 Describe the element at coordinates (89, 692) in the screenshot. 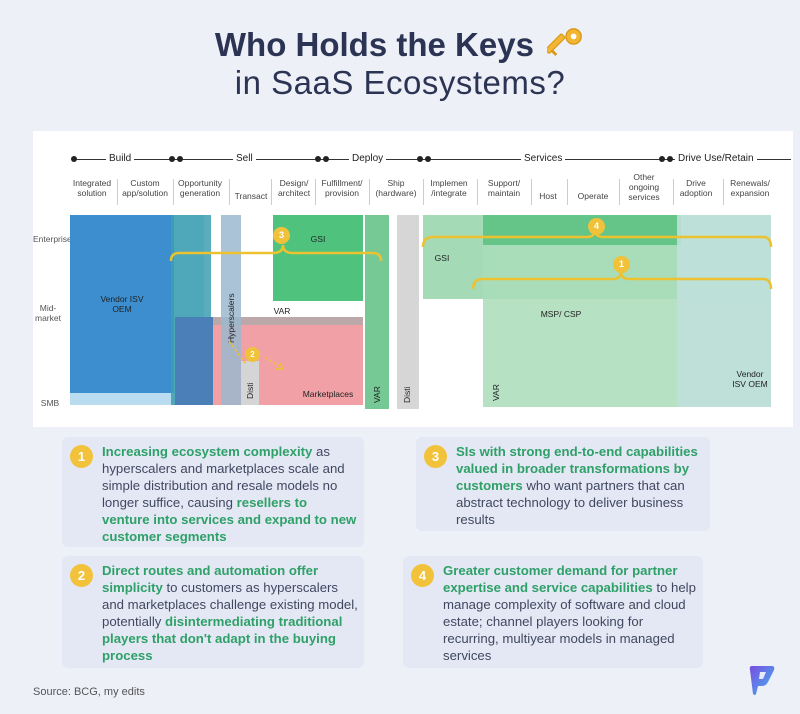

I see `source-note: Source: BCG, my edits` at that location.